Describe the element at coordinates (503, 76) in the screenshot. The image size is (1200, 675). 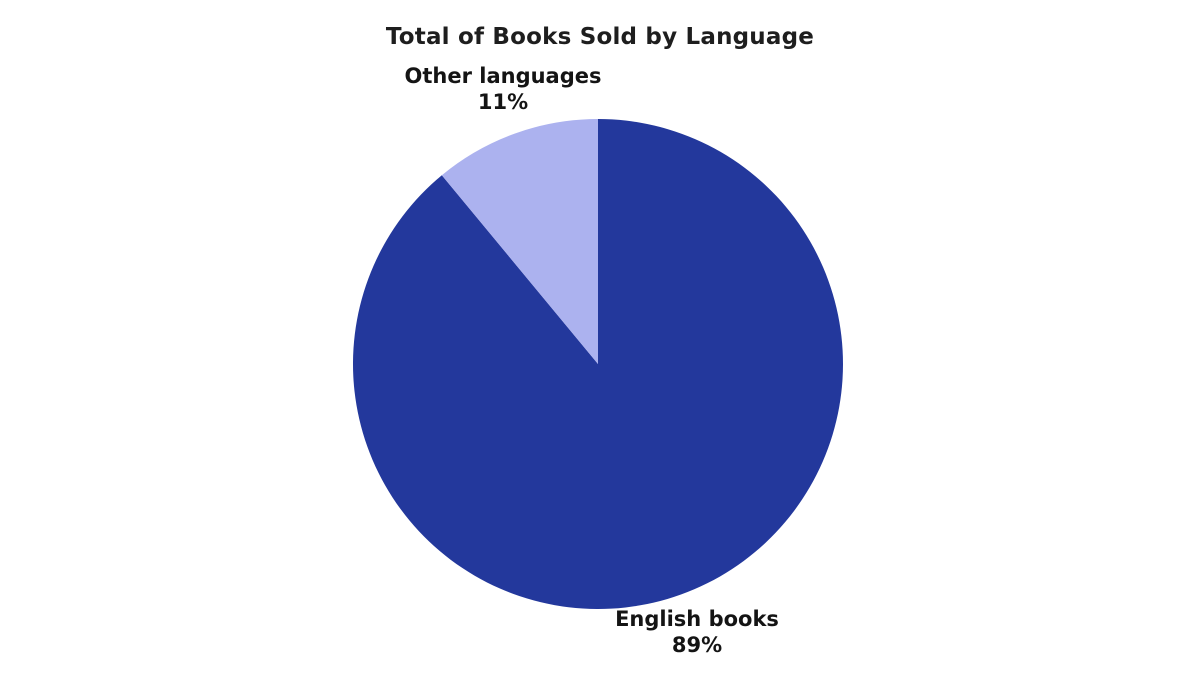
I see `slice-label-other-languages-text: Other languages` at that location.